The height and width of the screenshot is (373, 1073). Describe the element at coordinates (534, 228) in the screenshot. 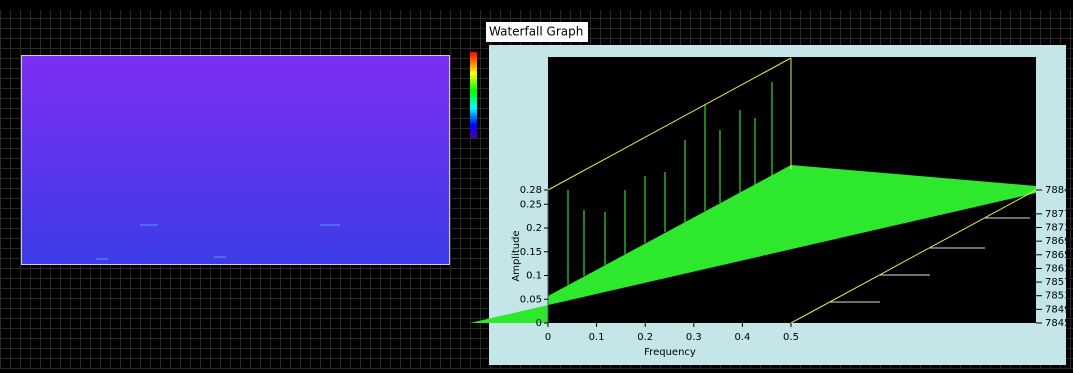

I see `y-tick-label: 0.2` at that location.